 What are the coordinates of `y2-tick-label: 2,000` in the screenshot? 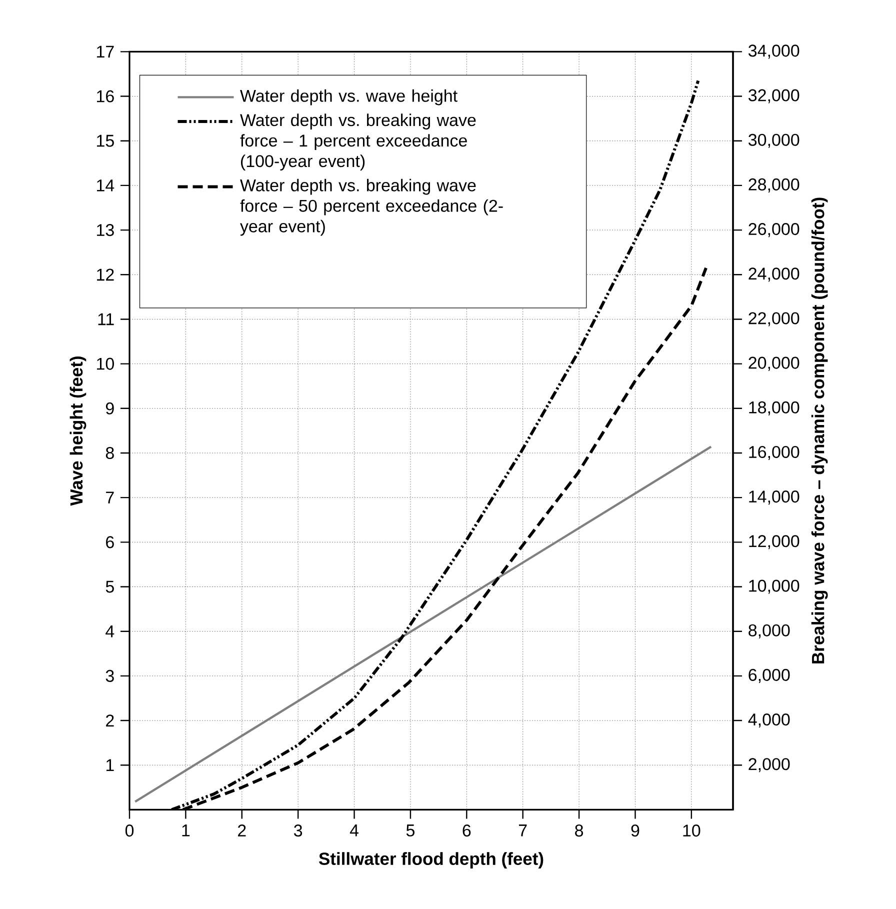 It's located at (769, 765).